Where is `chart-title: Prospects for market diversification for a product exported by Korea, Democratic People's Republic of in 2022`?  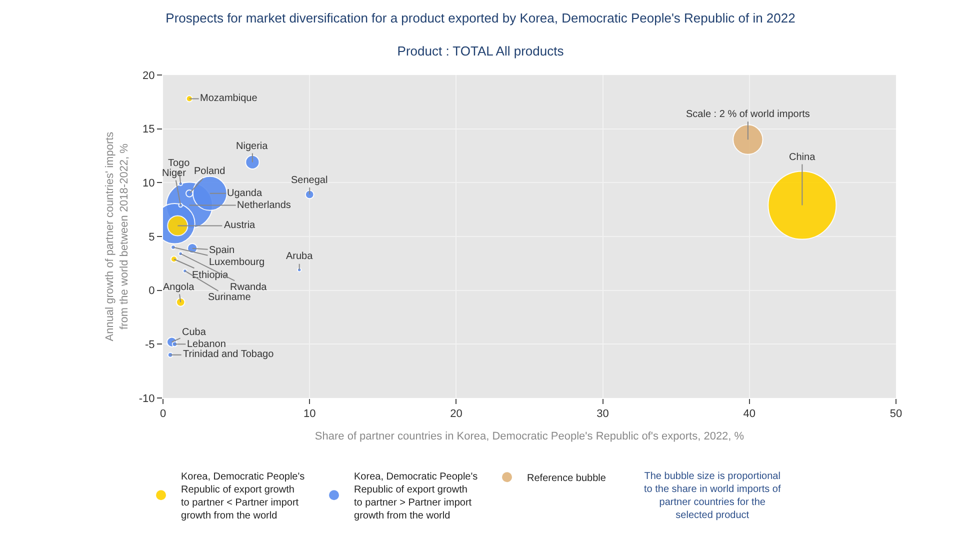 chart-title: Prospects for market diversification for a product exported by Korea, Democratic People's Republic of in 2022 is located at coordinates (481, 18).